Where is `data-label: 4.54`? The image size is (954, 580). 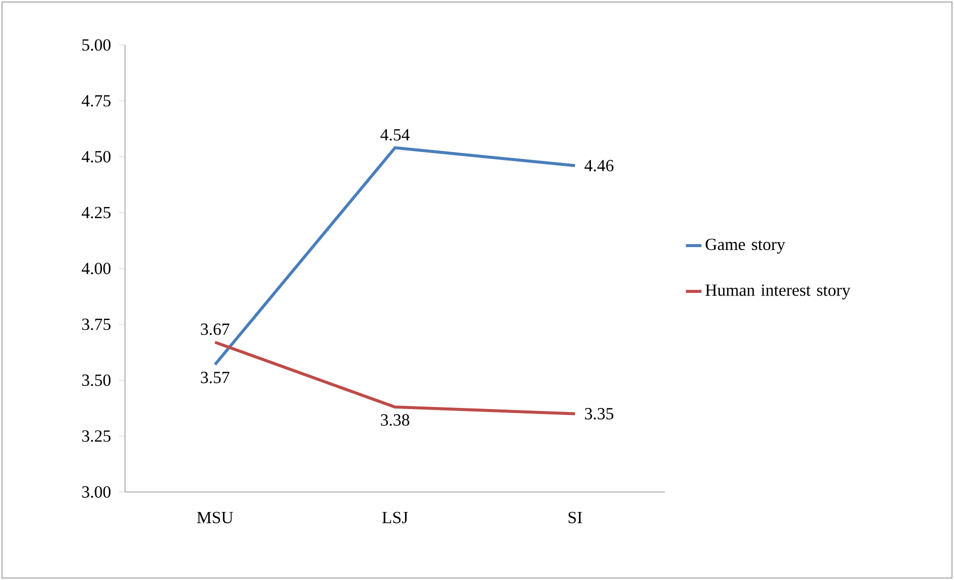
data-label: 4.54 is located at coordinates (395, 135).